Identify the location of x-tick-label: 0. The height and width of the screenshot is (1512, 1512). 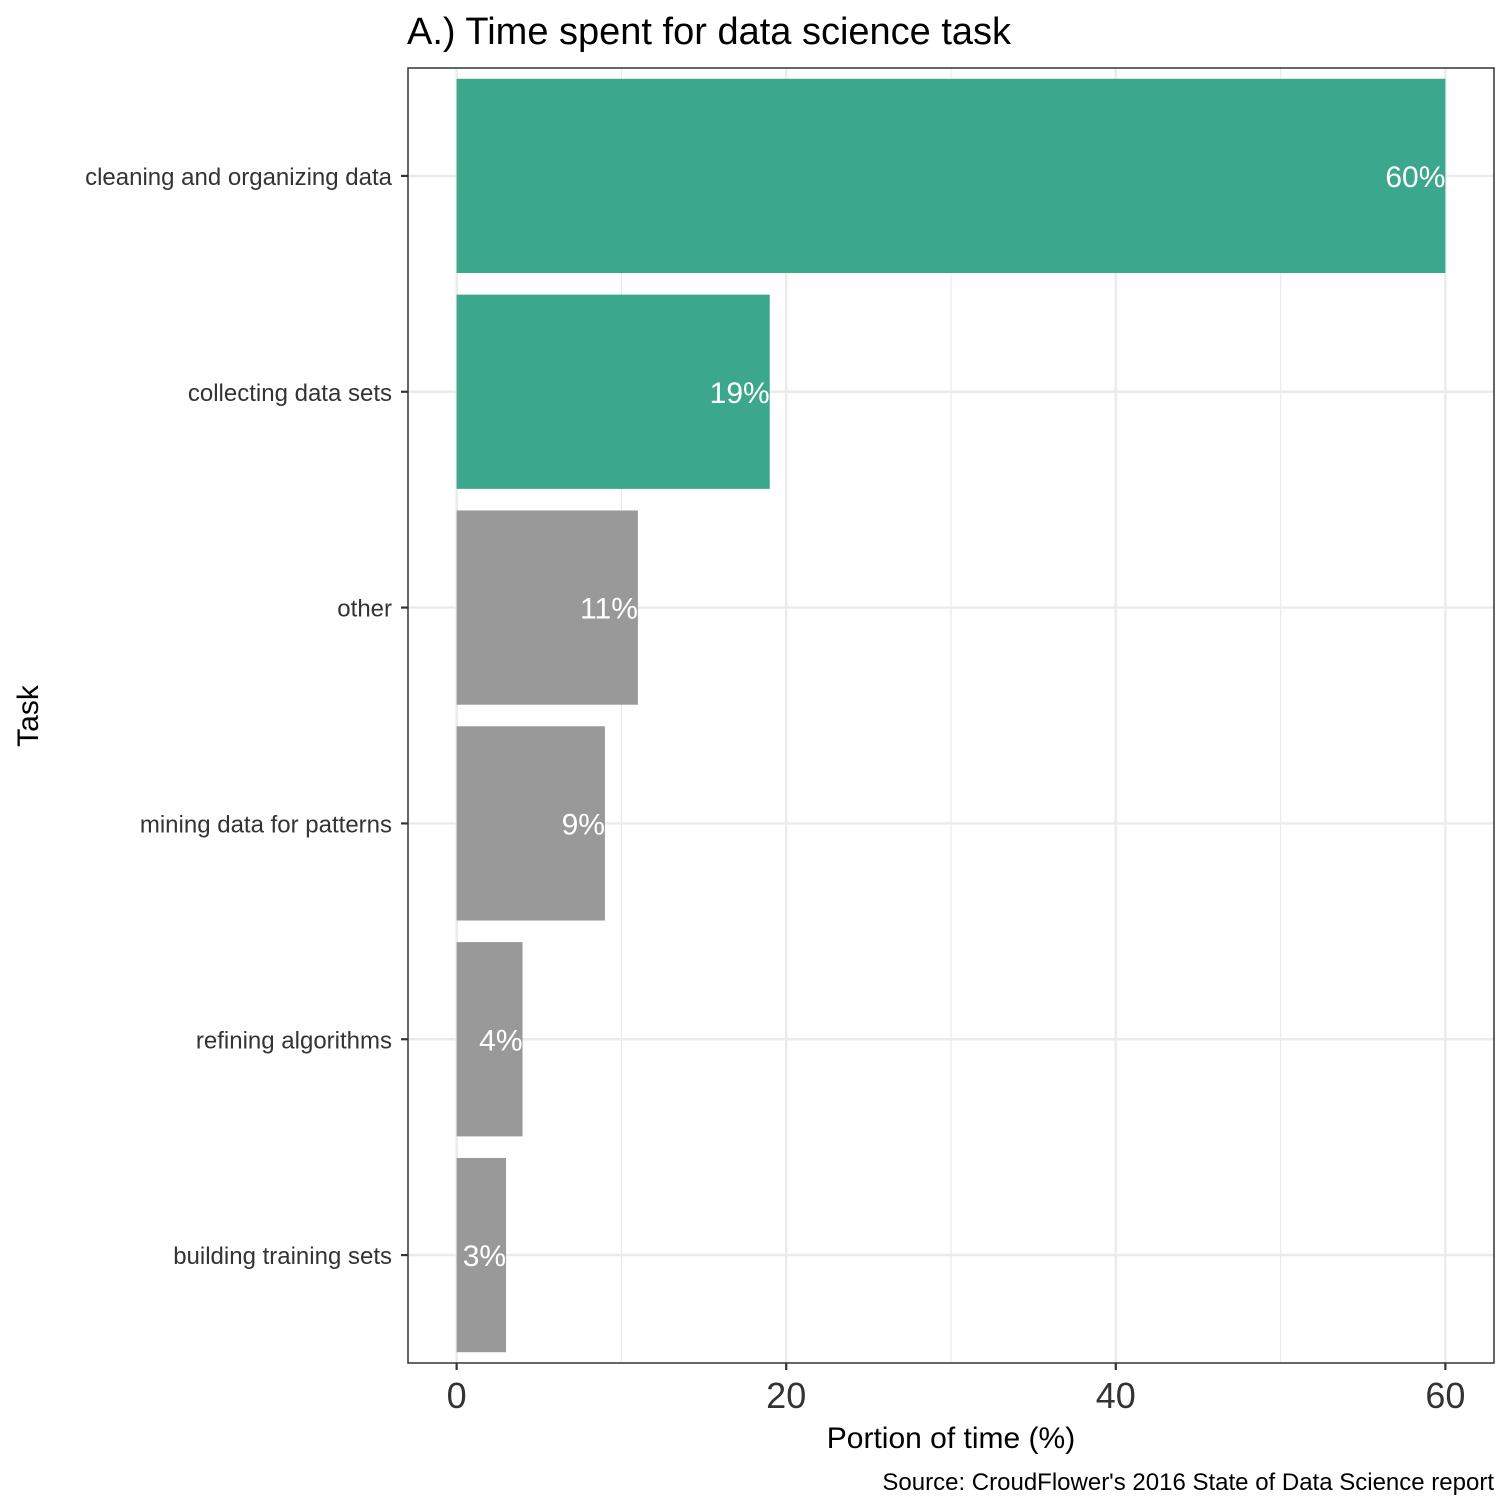
(457, 1395).